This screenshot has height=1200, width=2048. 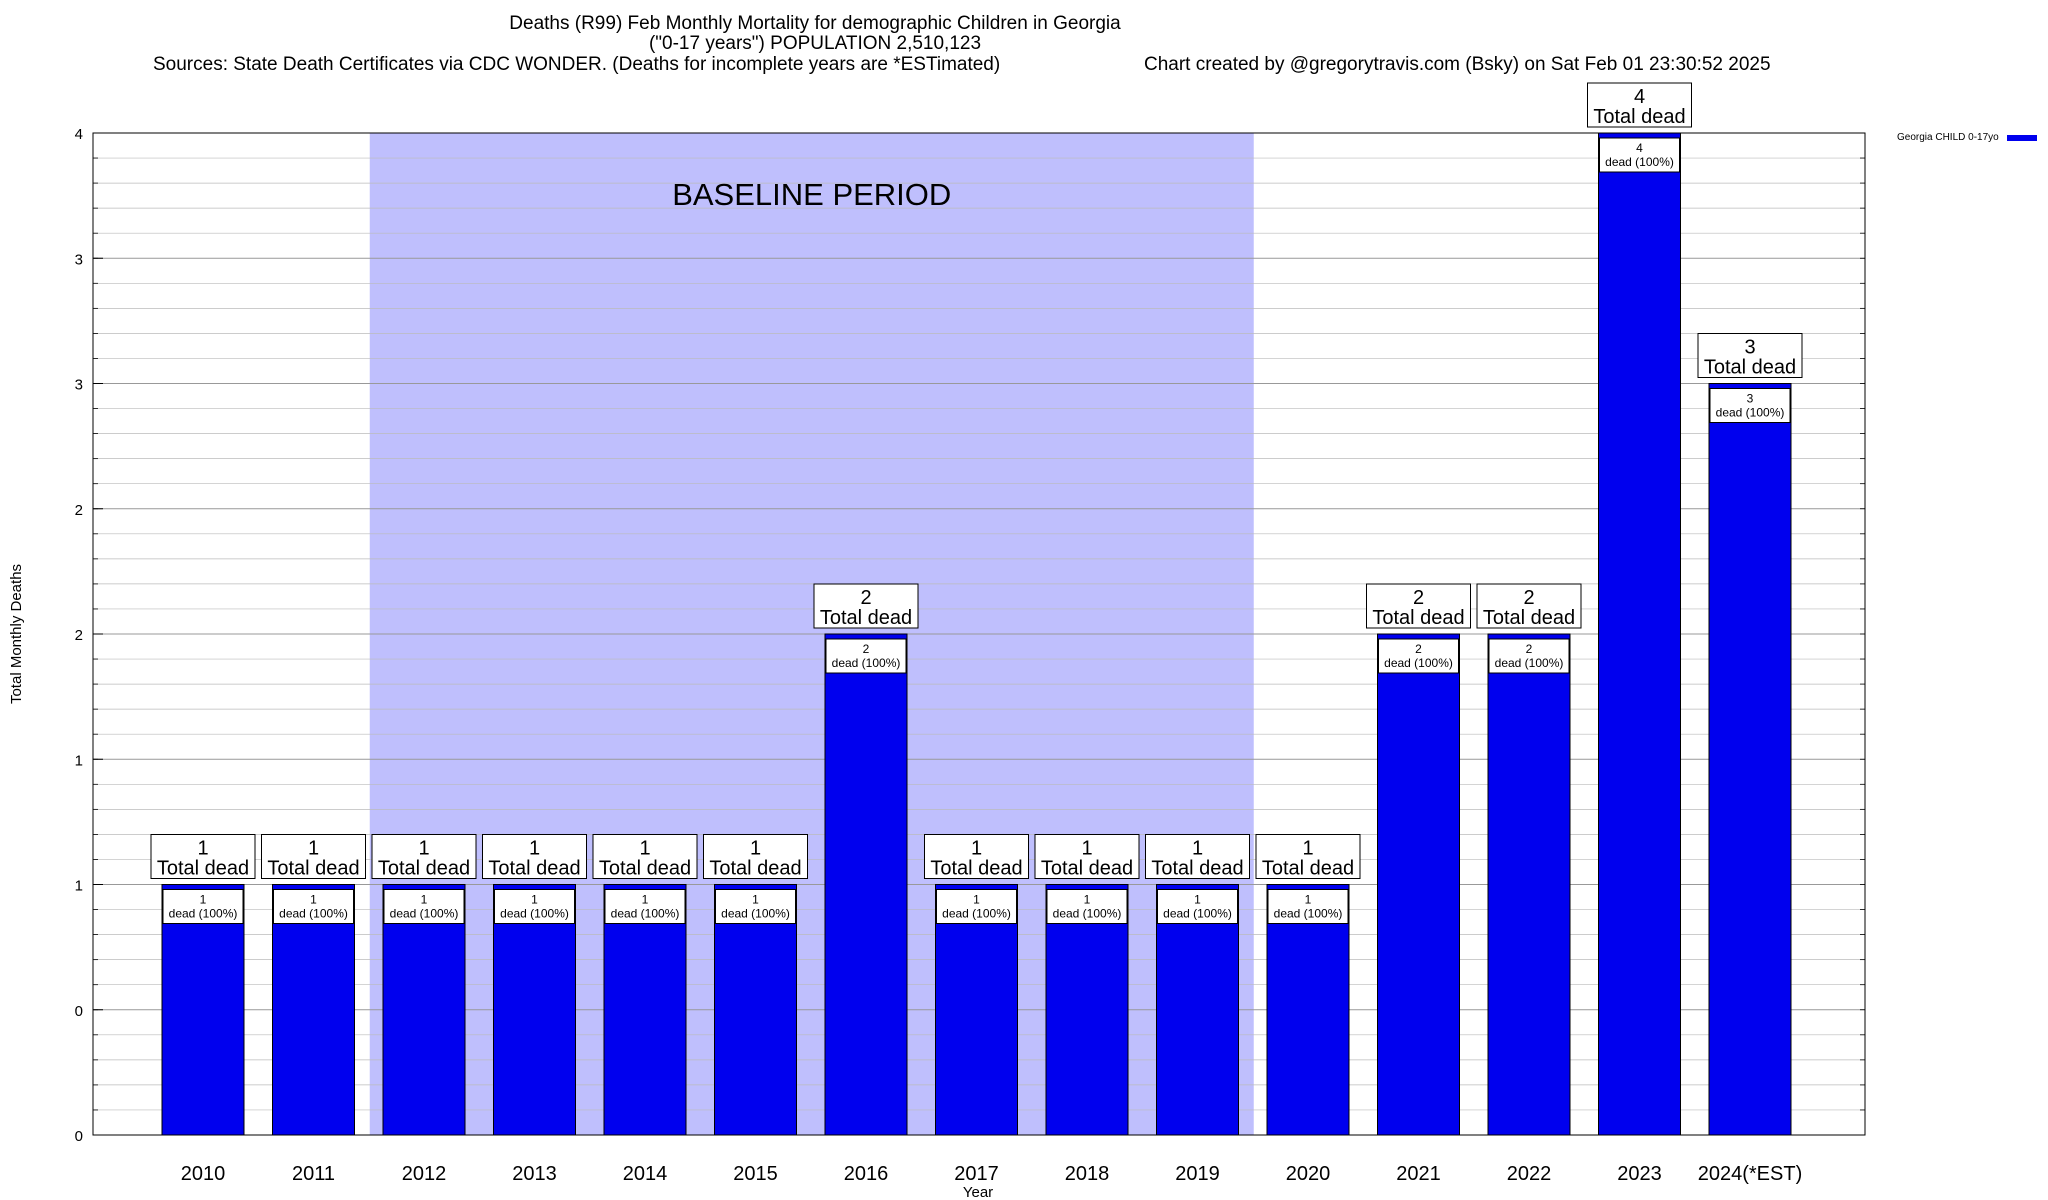 I want to click on legend-label: Georgia CHILD 0-17yo, so click(x=1948, y=137).